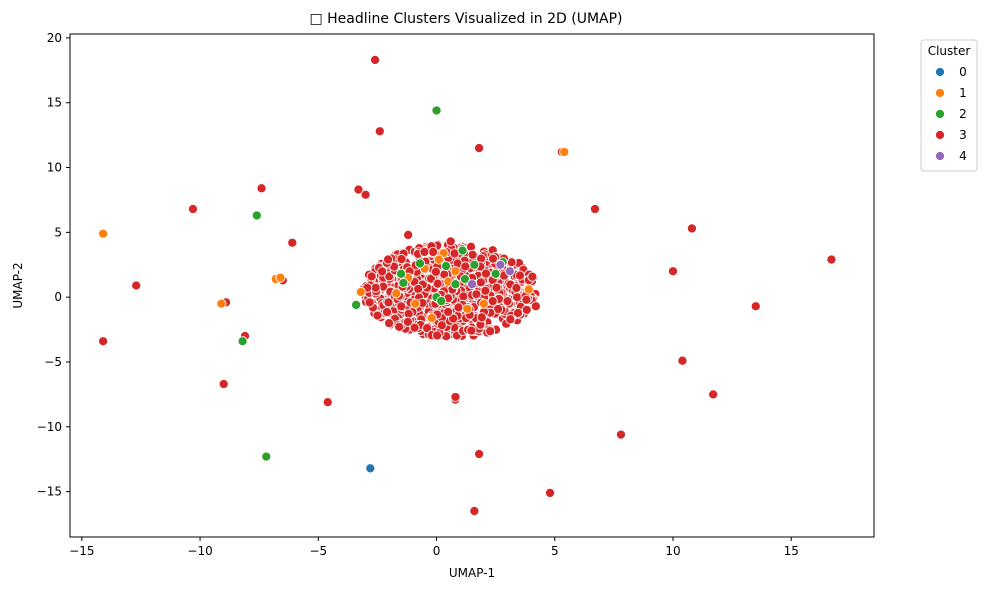 The image size is (991, 590). Describe the element at coordinates (54, 38) in the screenshot. I see `y-tick-label: 20` at that location.